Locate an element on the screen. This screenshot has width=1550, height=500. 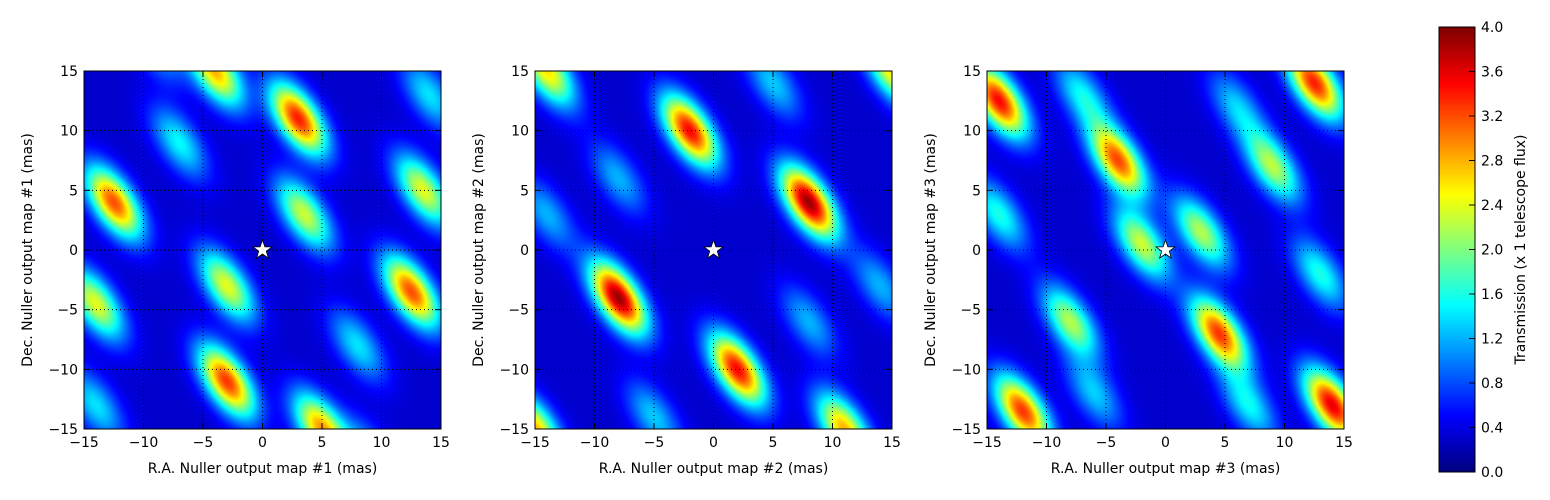
y-axis-label: Dec. Nuller output map #1 (mas) is located at coordinates (28, 250).